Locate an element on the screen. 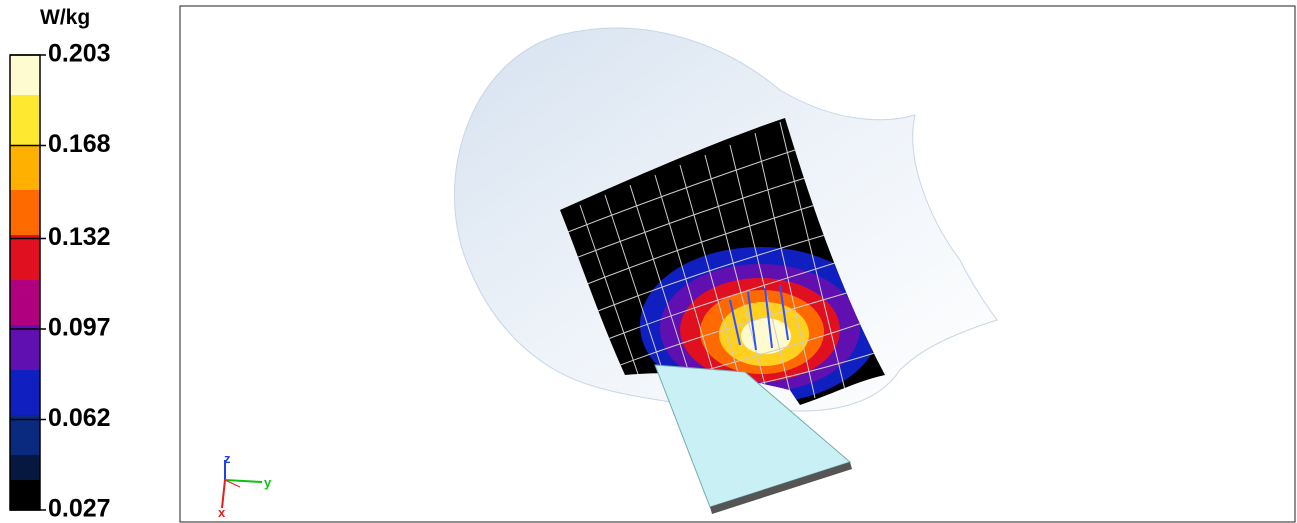 This screenshot has height=523, width=1297. colorbar-tick-label: 0.097 is located at coordinates (79, 328).